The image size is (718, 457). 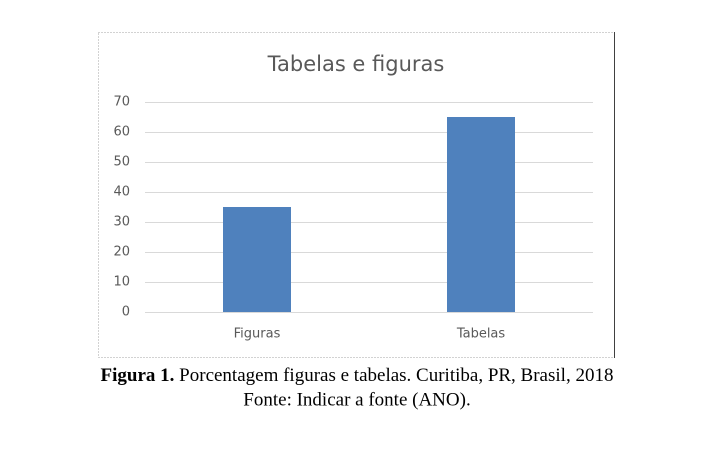 I want to click on y-tick-label: 20, so click(x=121, y=252).